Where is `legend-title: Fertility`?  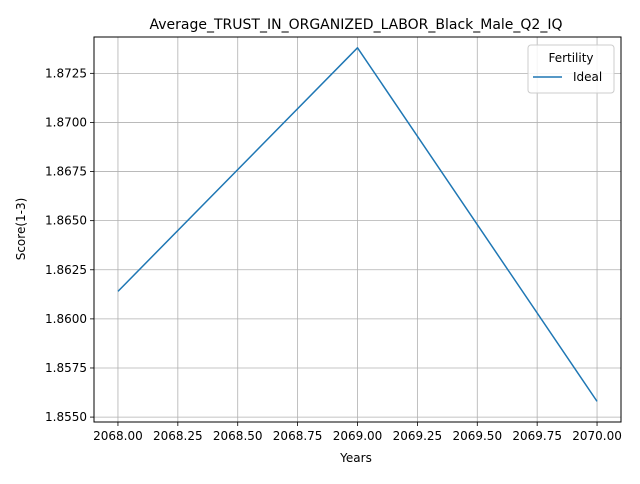
legend-title: Fertility is located at coordinates (570, 58).